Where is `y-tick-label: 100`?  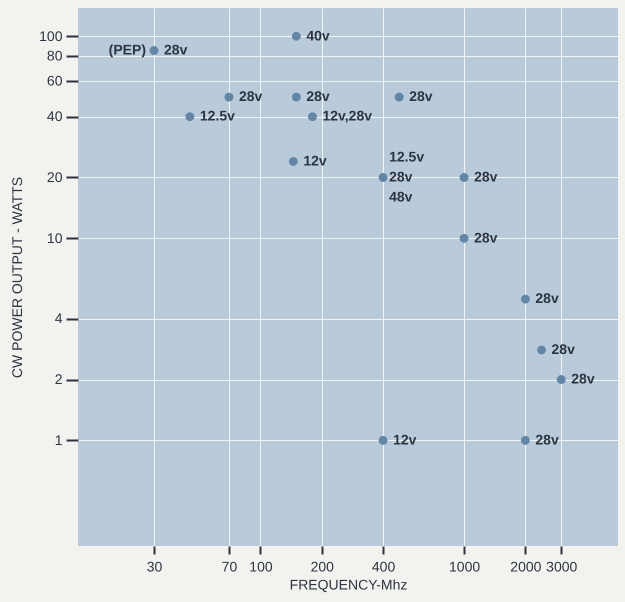 y-tick-label: 100 is located at coordinates (51, 36).